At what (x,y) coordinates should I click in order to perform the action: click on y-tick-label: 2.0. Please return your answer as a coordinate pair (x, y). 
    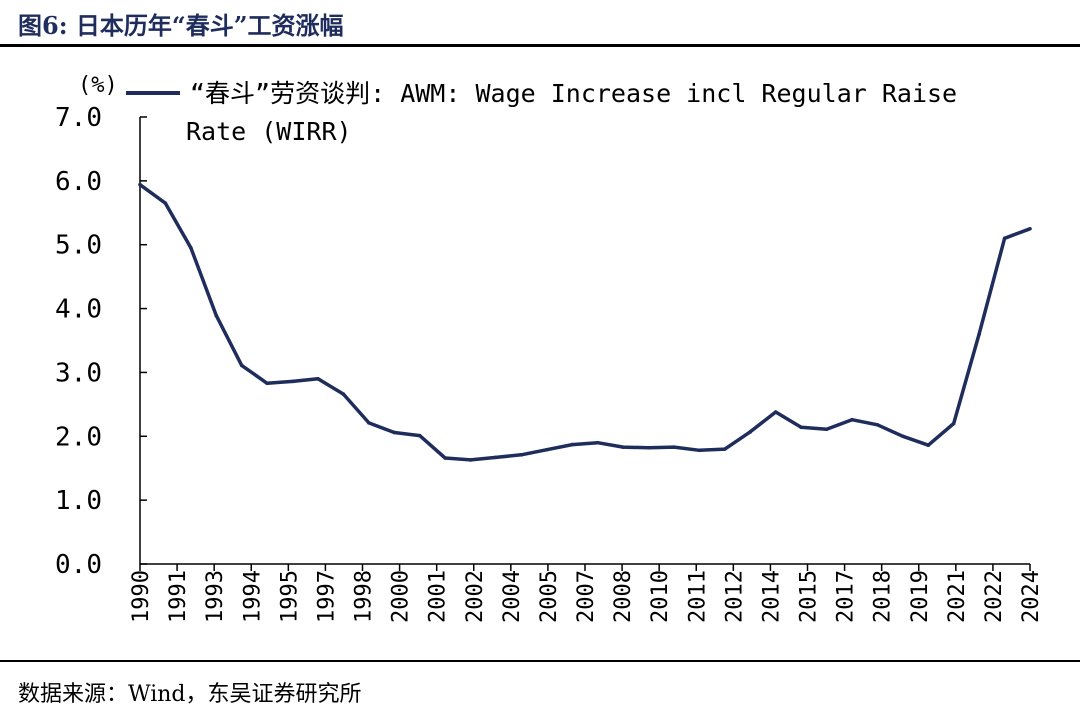
    Looking at the image, I should click on (78, 437).